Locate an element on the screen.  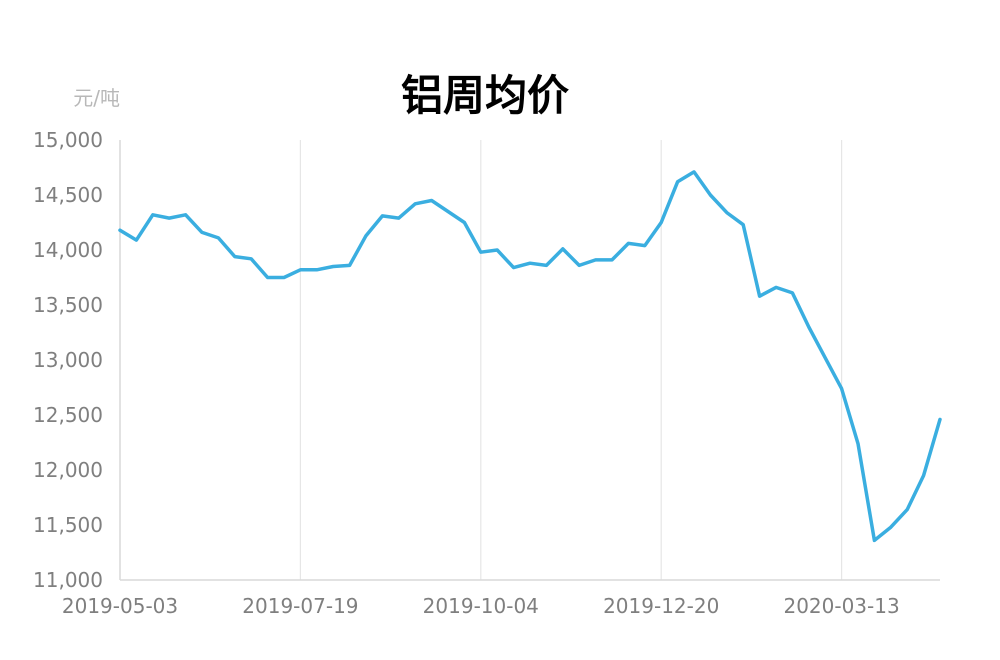
x-tick-label: 2019-05-03 is located at coordinates (120, 606).